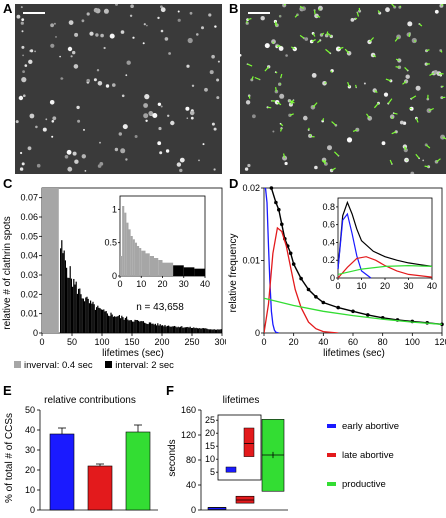 The width and height of the screenshot is (446, 518). Describe the element at coordinates (363, 456) in the screenshot. I see `legend-item-late: late abortive` at that location.